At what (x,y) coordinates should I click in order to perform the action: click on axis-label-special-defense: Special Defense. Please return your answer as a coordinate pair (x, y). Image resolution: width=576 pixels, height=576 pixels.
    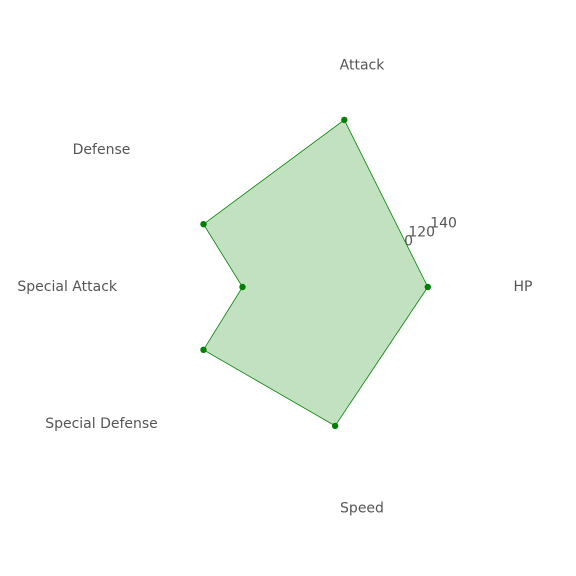
    Looking at the image, I should click on (101, 424).